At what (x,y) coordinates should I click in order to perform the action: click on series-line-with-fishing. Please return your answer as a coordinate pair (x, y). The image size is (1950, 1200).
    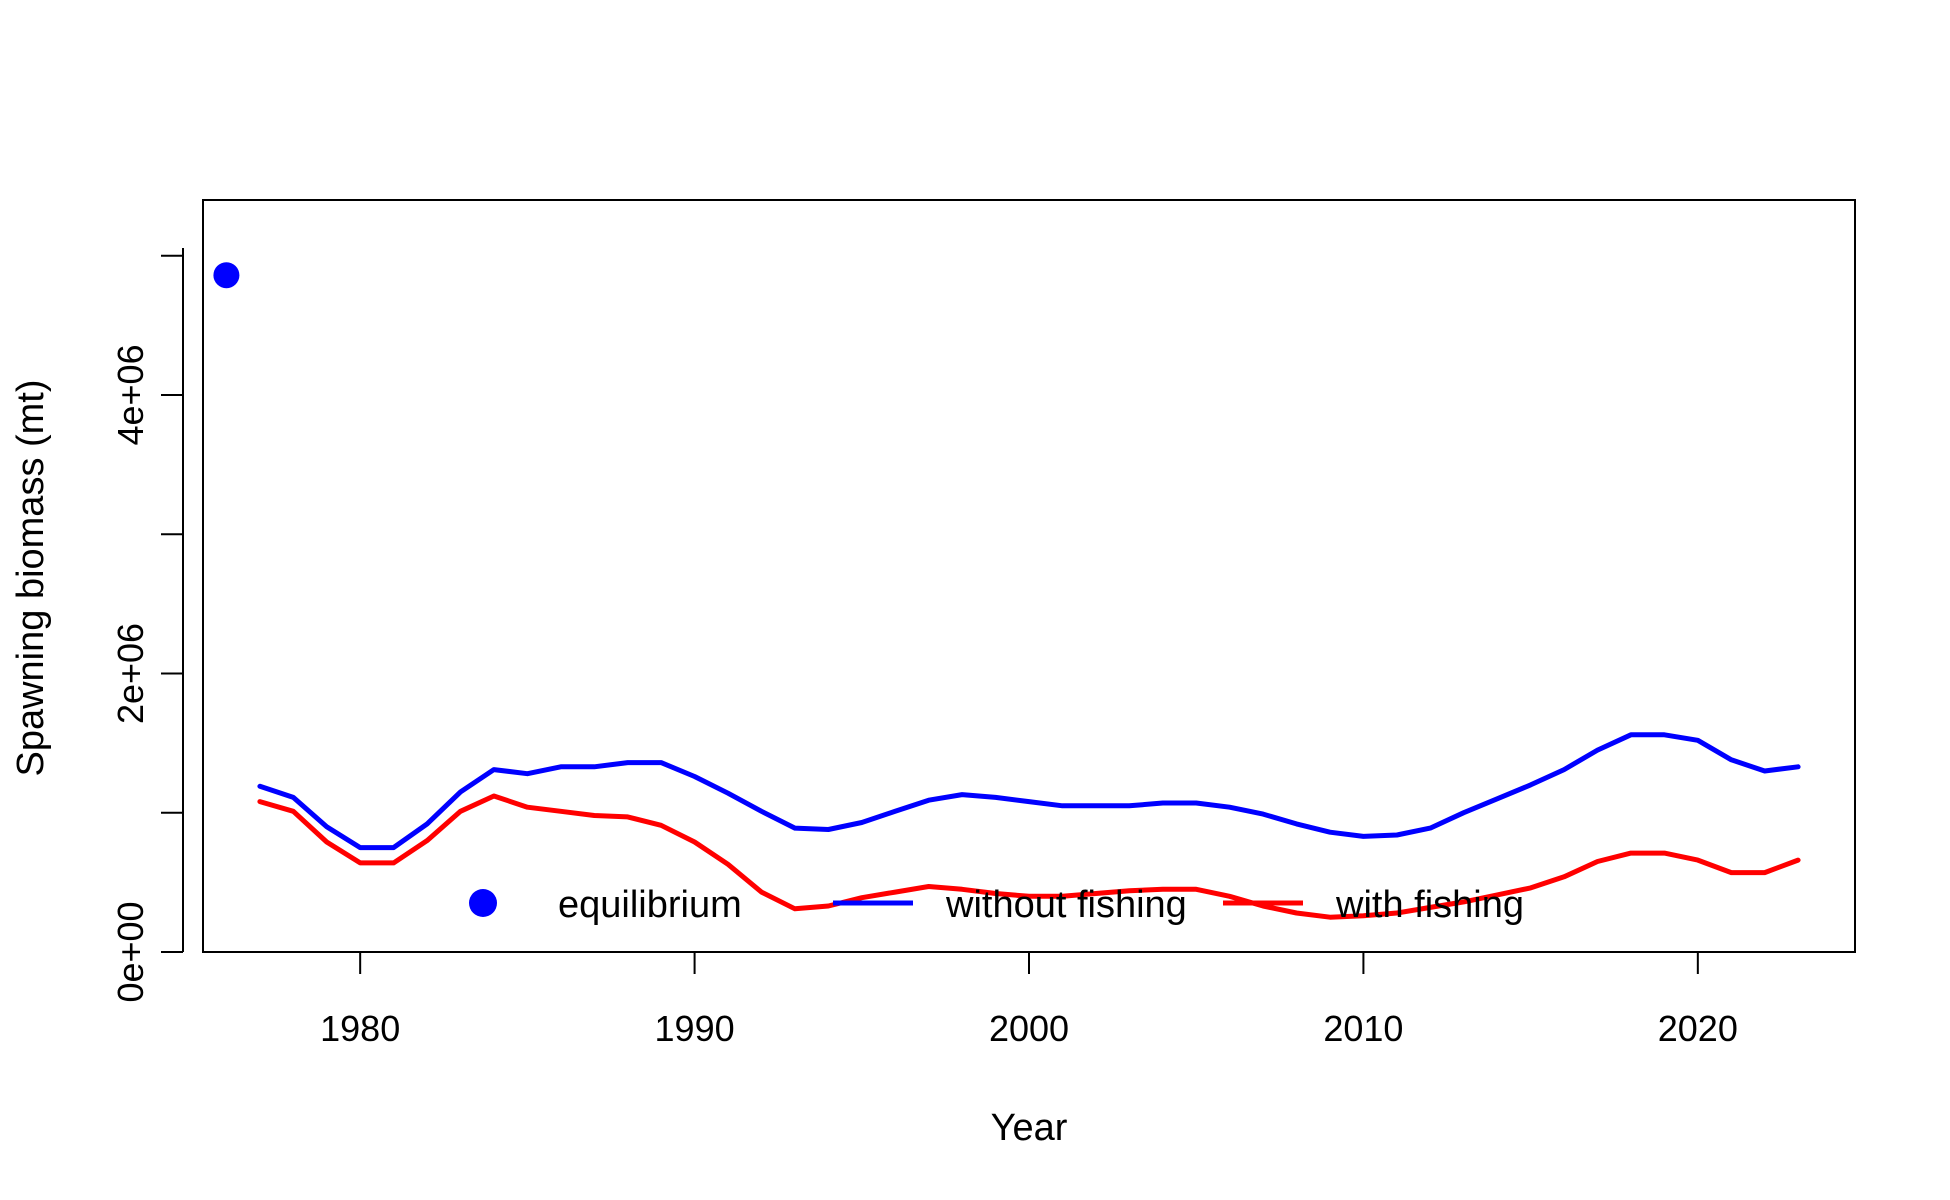
    Looking at the image, I should click on (1029, 856).